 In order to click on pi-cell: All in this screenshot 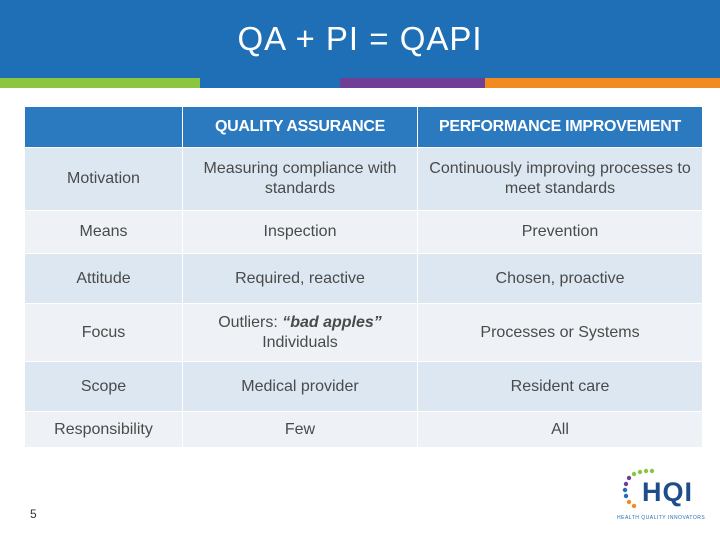, I will do `click(560, 429)`.